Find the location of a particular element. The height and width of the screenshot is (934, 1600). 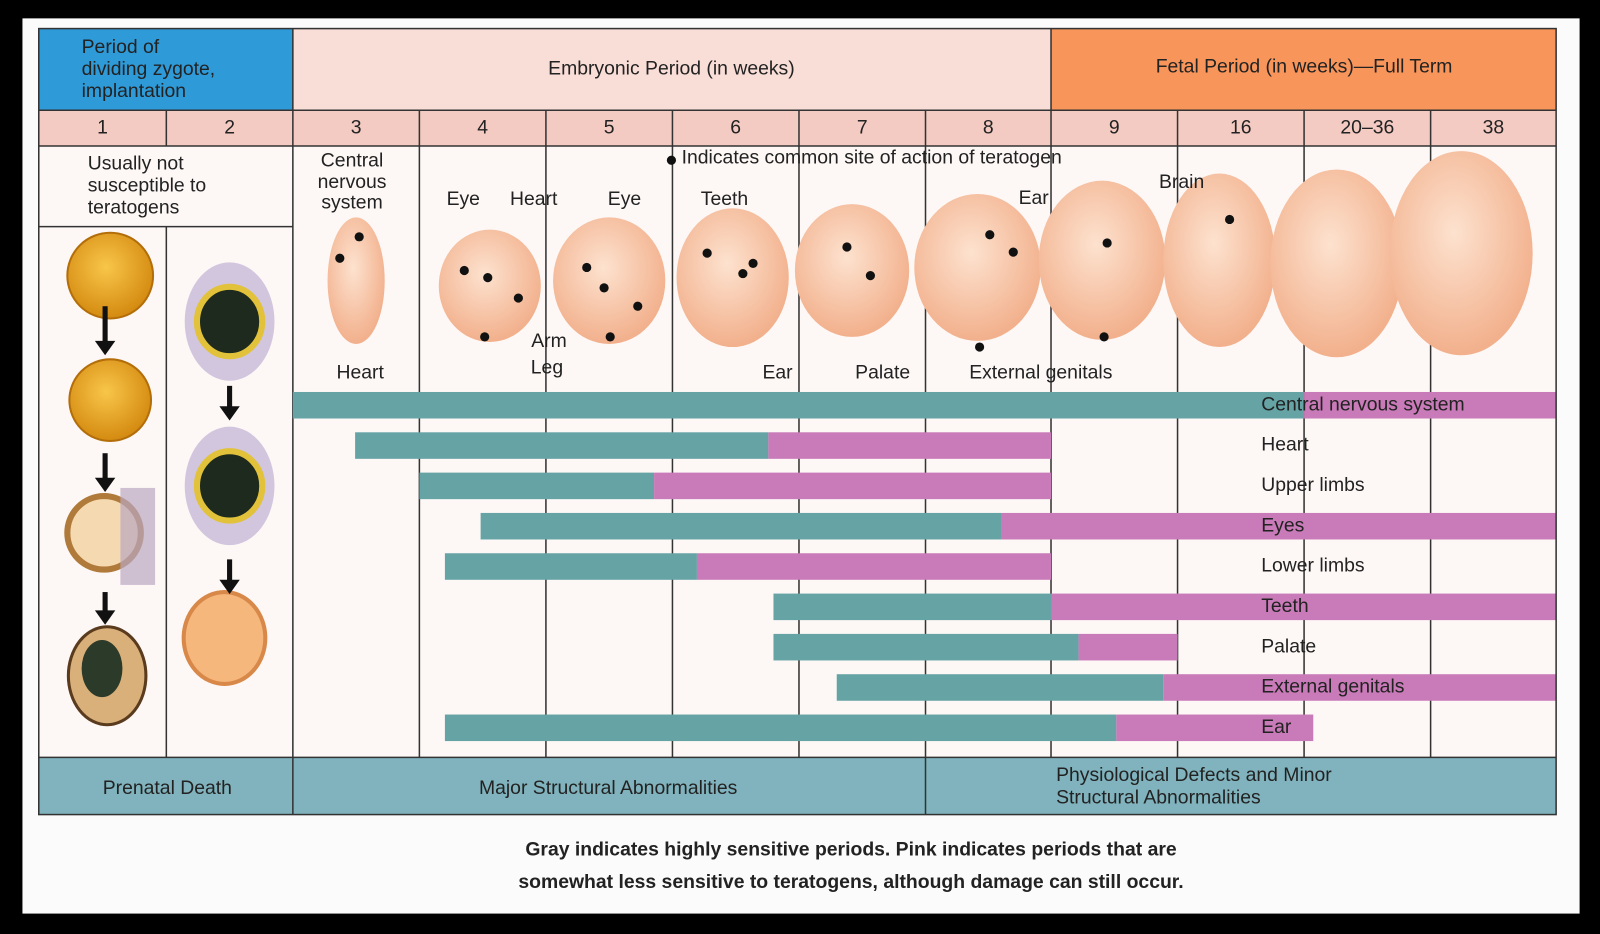

zygote-header-text: Period of is located at coordinates (121, 47).